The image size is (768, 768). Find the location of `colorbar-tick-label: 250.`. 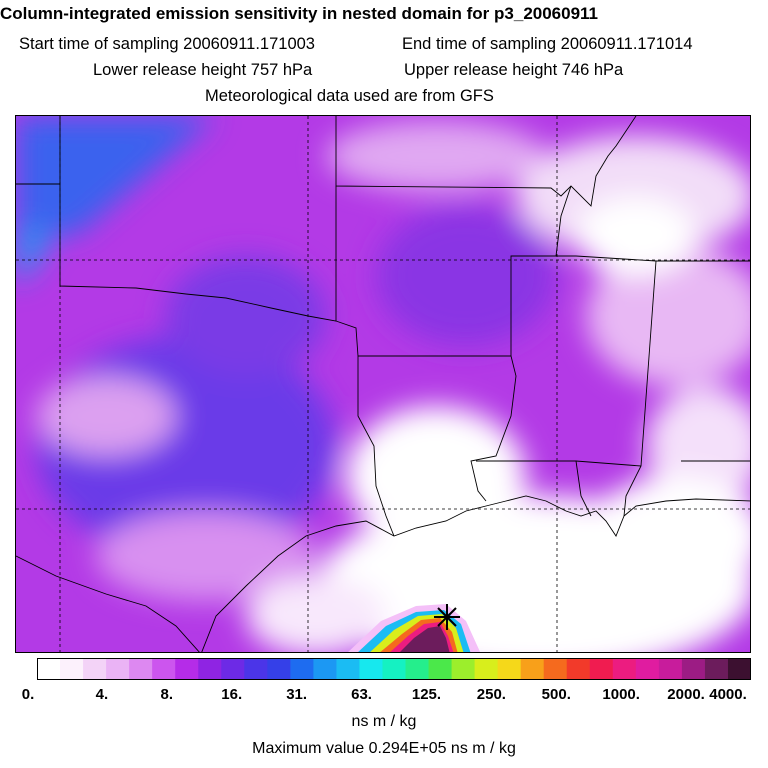

colorbar-tick-label: 250. is located at coordinates (491, 694).